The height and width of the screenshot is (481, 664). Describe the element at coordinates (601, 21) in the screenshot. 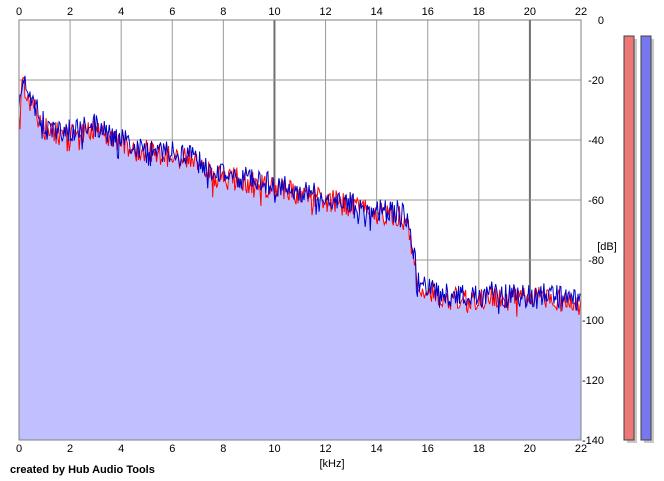

I see `y-tick-label: 0` at that location.